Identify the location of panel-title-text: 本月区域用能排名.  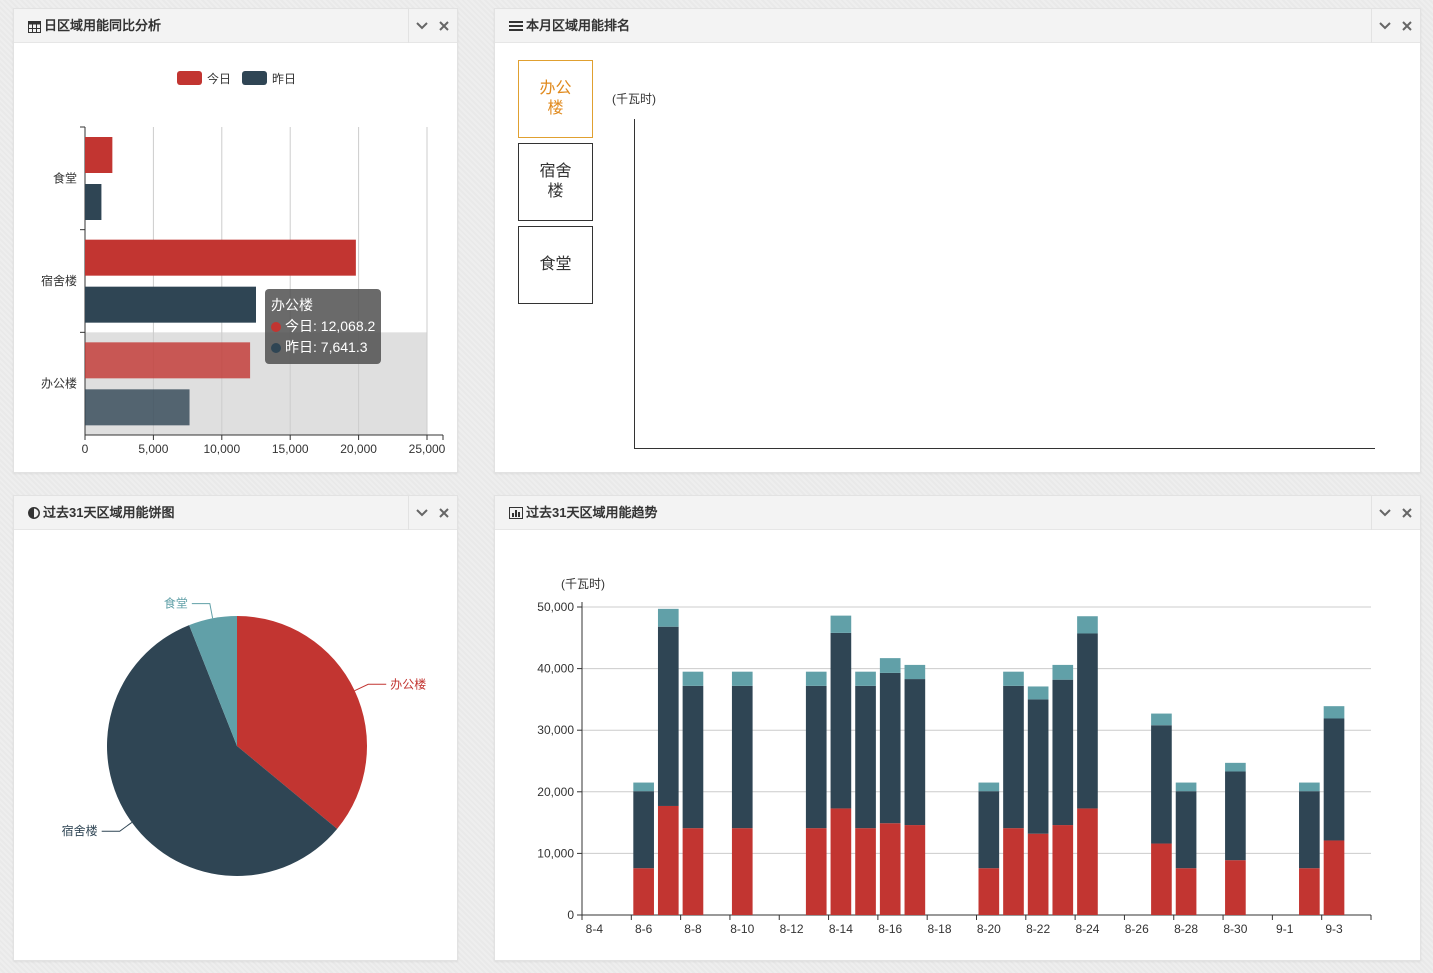
(578, 25).